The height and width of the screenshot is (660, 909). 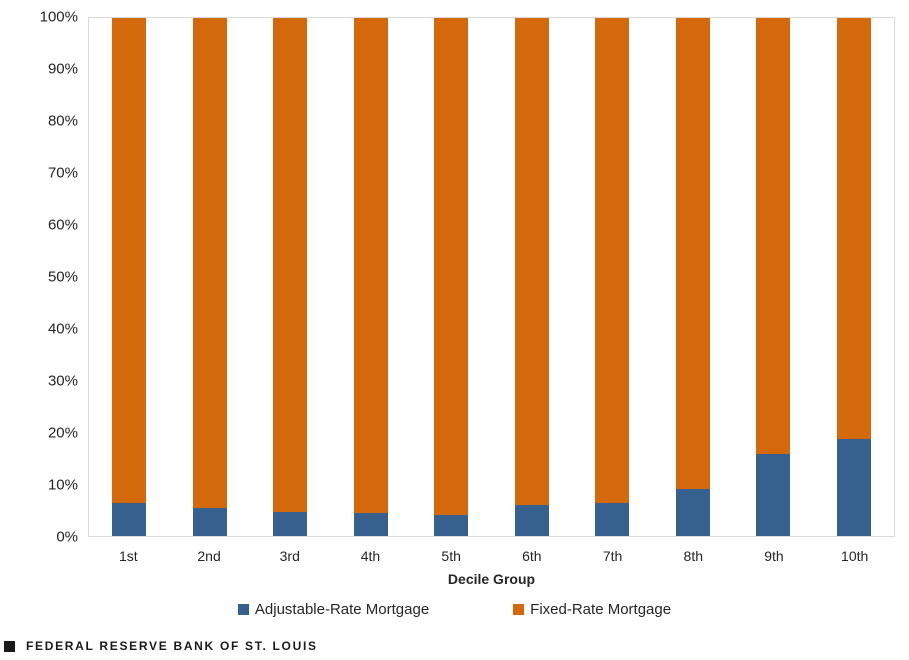 I want to click on x-tick-label-4th: 4th, so click(x=370, y=556).